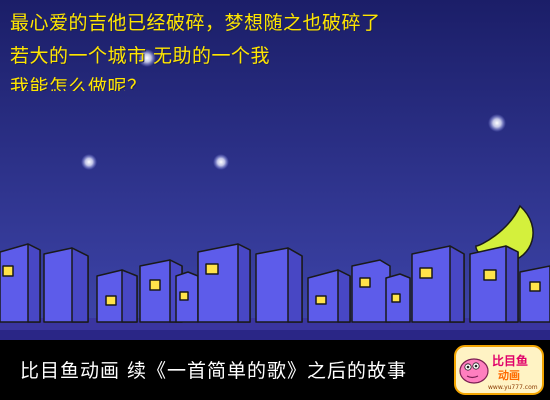  I want to click on logo-url: www.yu777.com, so click(513, 387).